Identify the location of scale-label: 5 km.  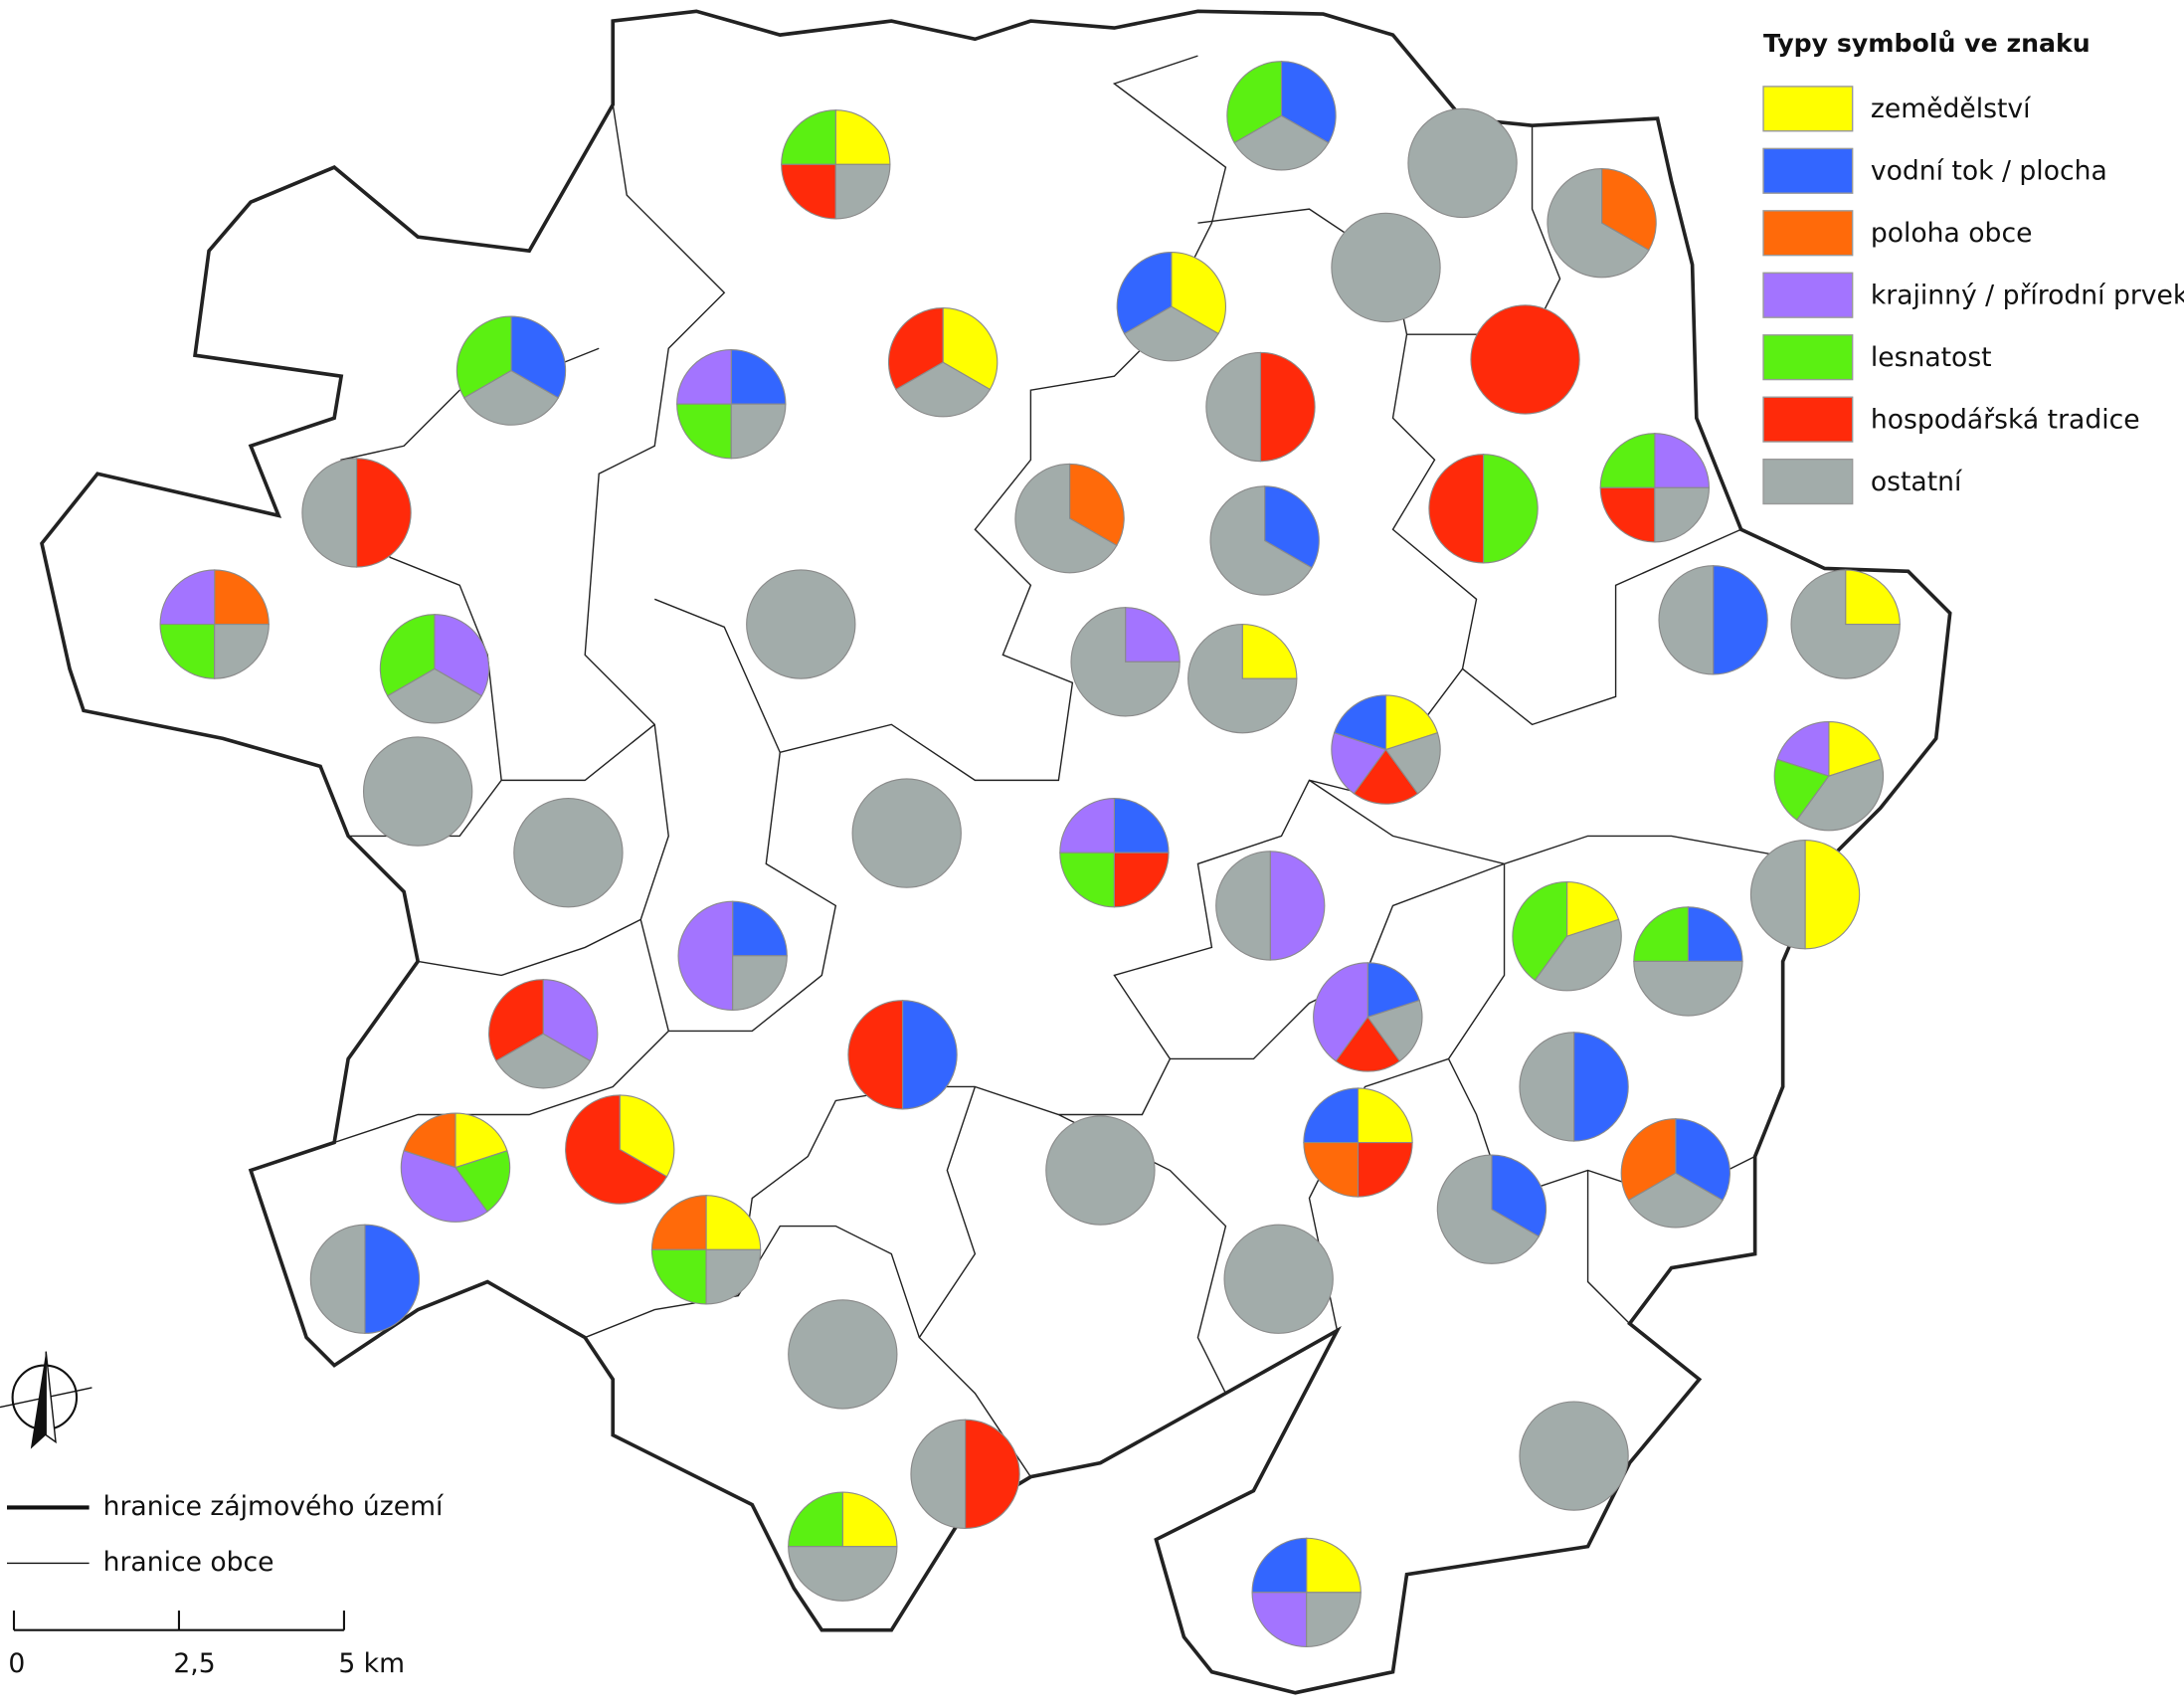
(371, 1663).